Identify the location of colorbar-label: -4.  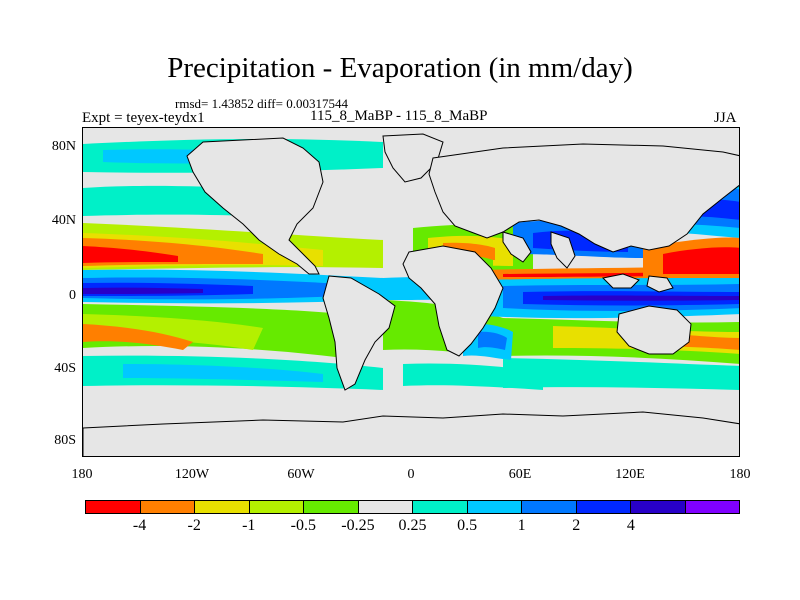
(139, 525).